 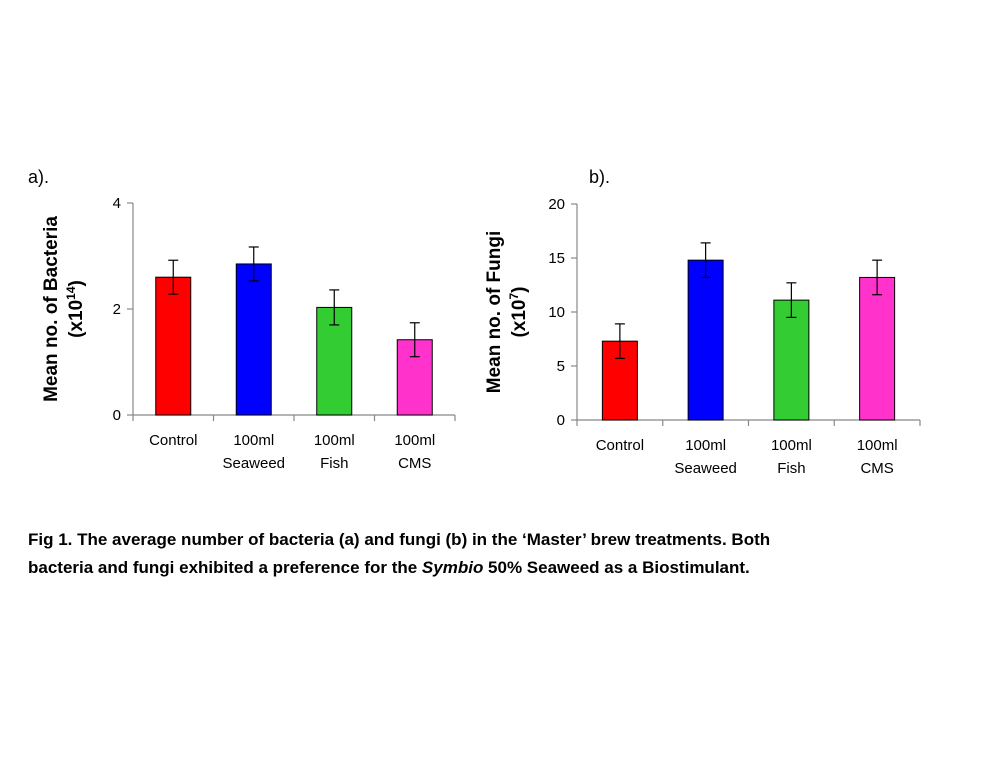 I want to click on chart-b-y-tick-label: 15, so click(x=556, y=258).